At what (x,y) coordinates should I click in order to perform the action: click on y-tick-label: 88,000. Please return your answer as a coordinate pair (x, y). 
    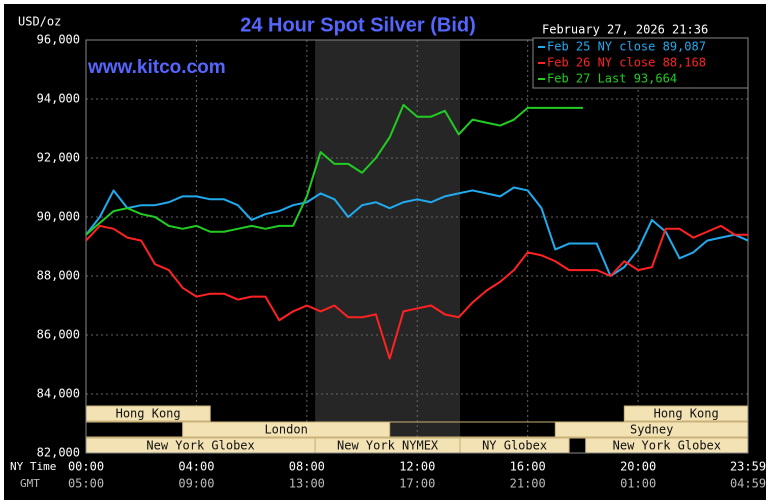
    Looking at the image, I should click on (58, 276).